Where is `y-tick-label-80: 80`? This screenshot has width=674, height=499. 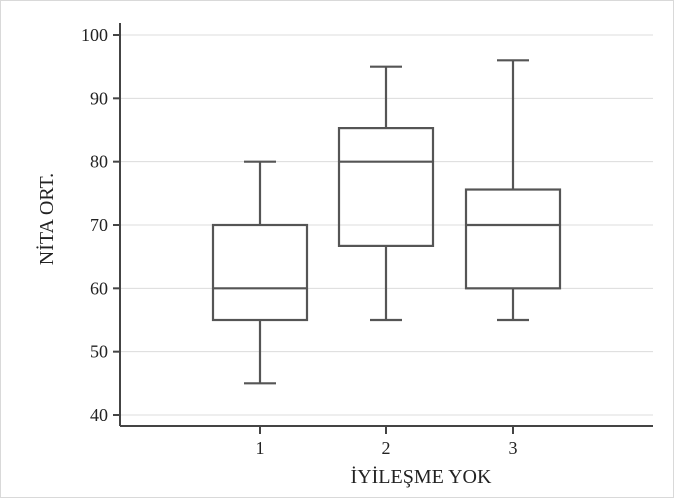
y-tick-label-80: 80 is located at coordinates (99, 162).